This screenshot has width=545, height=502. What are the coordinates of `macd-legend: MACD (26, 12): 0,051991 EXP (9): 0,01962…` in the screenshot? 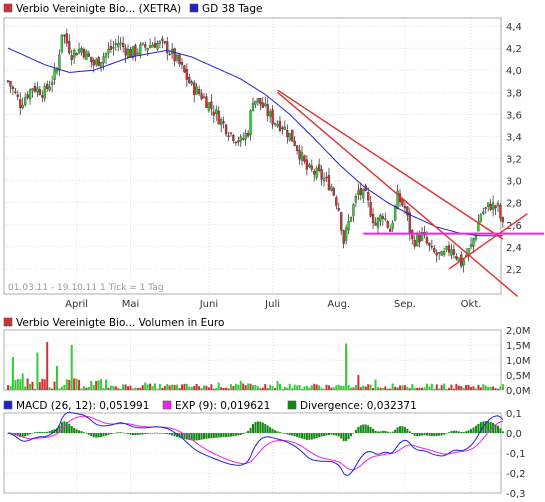 It's located at (210, 406).